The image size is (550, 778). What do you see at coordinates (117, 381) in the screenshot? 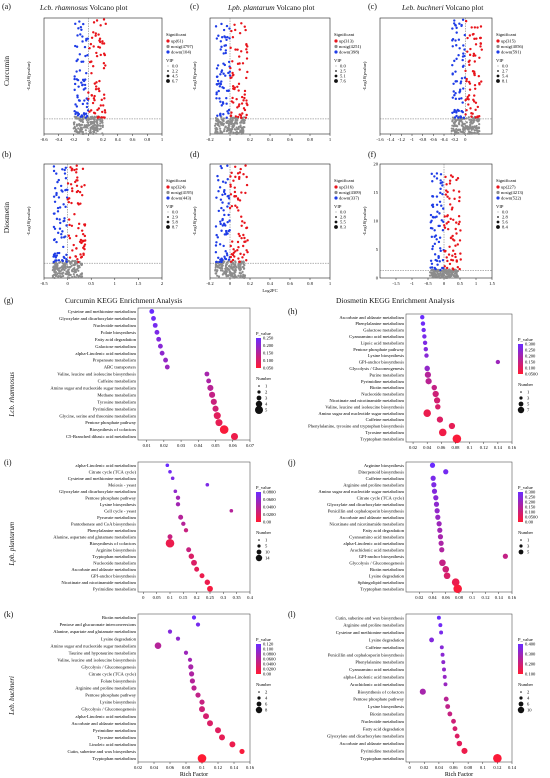
I see `term-label: Caffeine metabolism` at bounding box center [117, 381].